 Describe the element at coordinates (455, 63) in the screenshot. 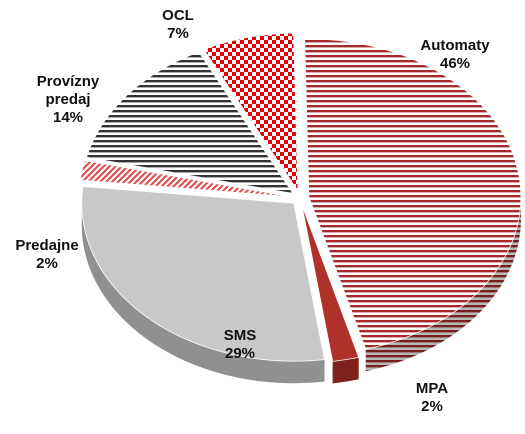

I see `label-value: 46%` at that location.